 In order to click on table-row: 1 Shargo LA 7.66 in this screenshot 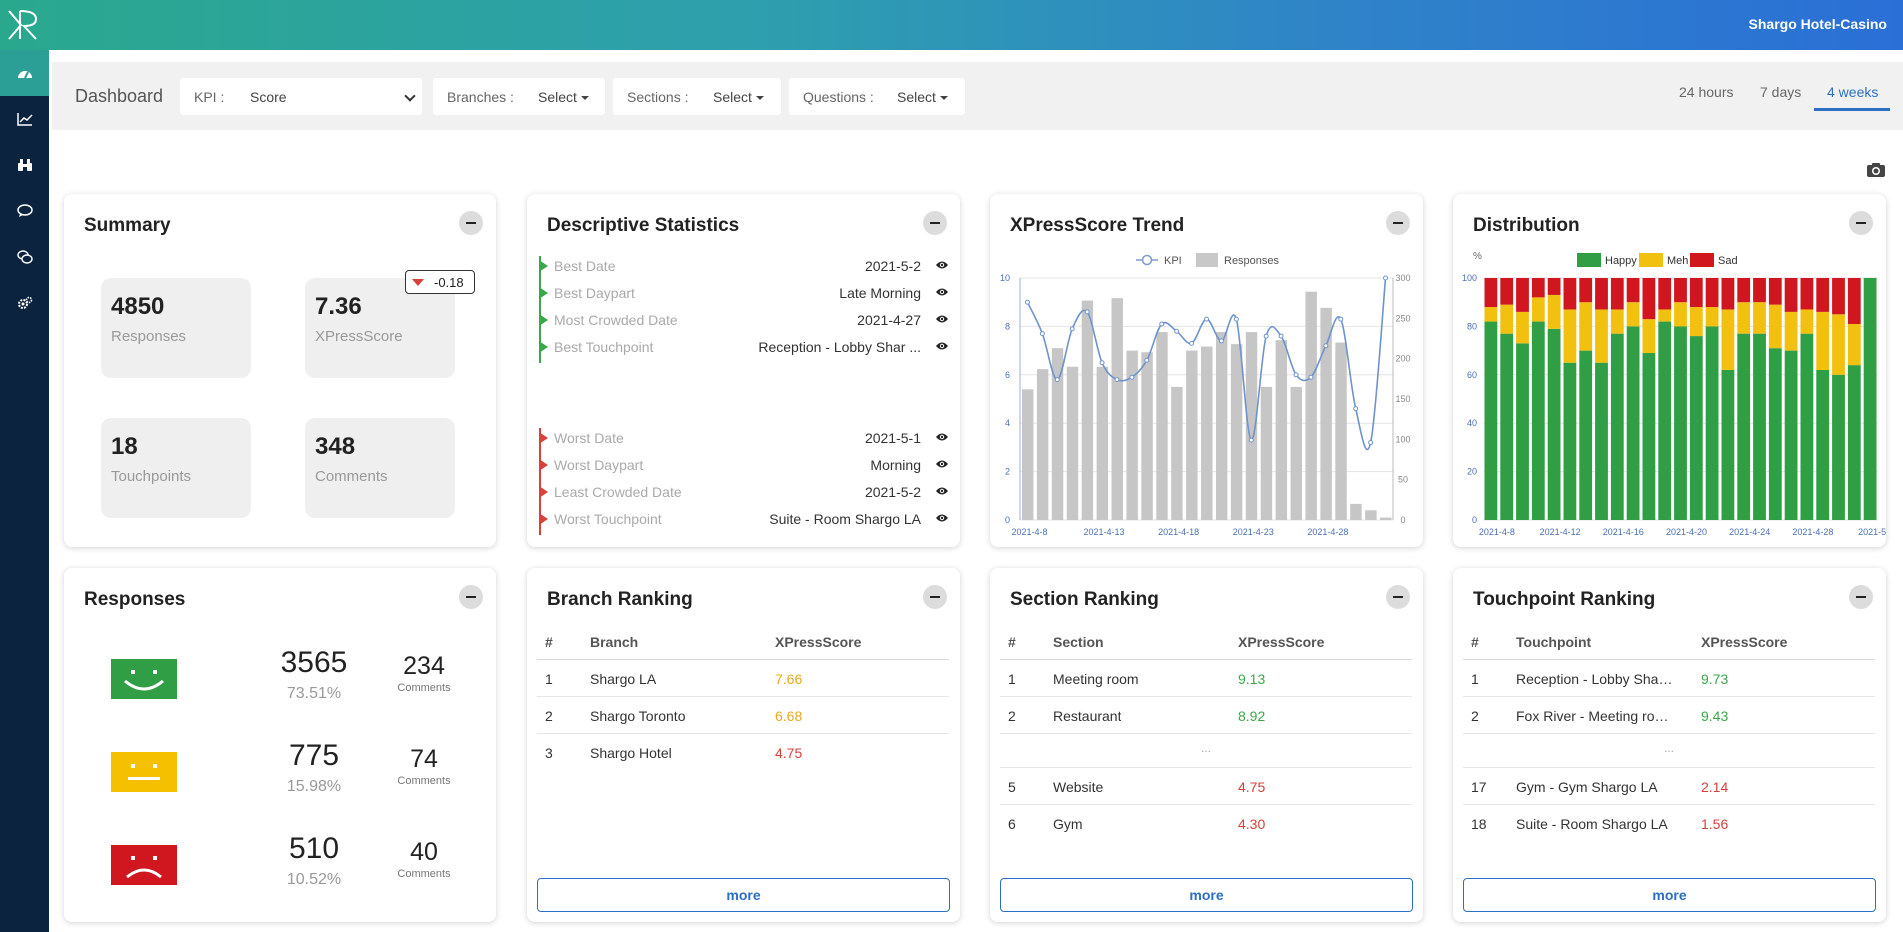, I will do `click(743, 678)`.